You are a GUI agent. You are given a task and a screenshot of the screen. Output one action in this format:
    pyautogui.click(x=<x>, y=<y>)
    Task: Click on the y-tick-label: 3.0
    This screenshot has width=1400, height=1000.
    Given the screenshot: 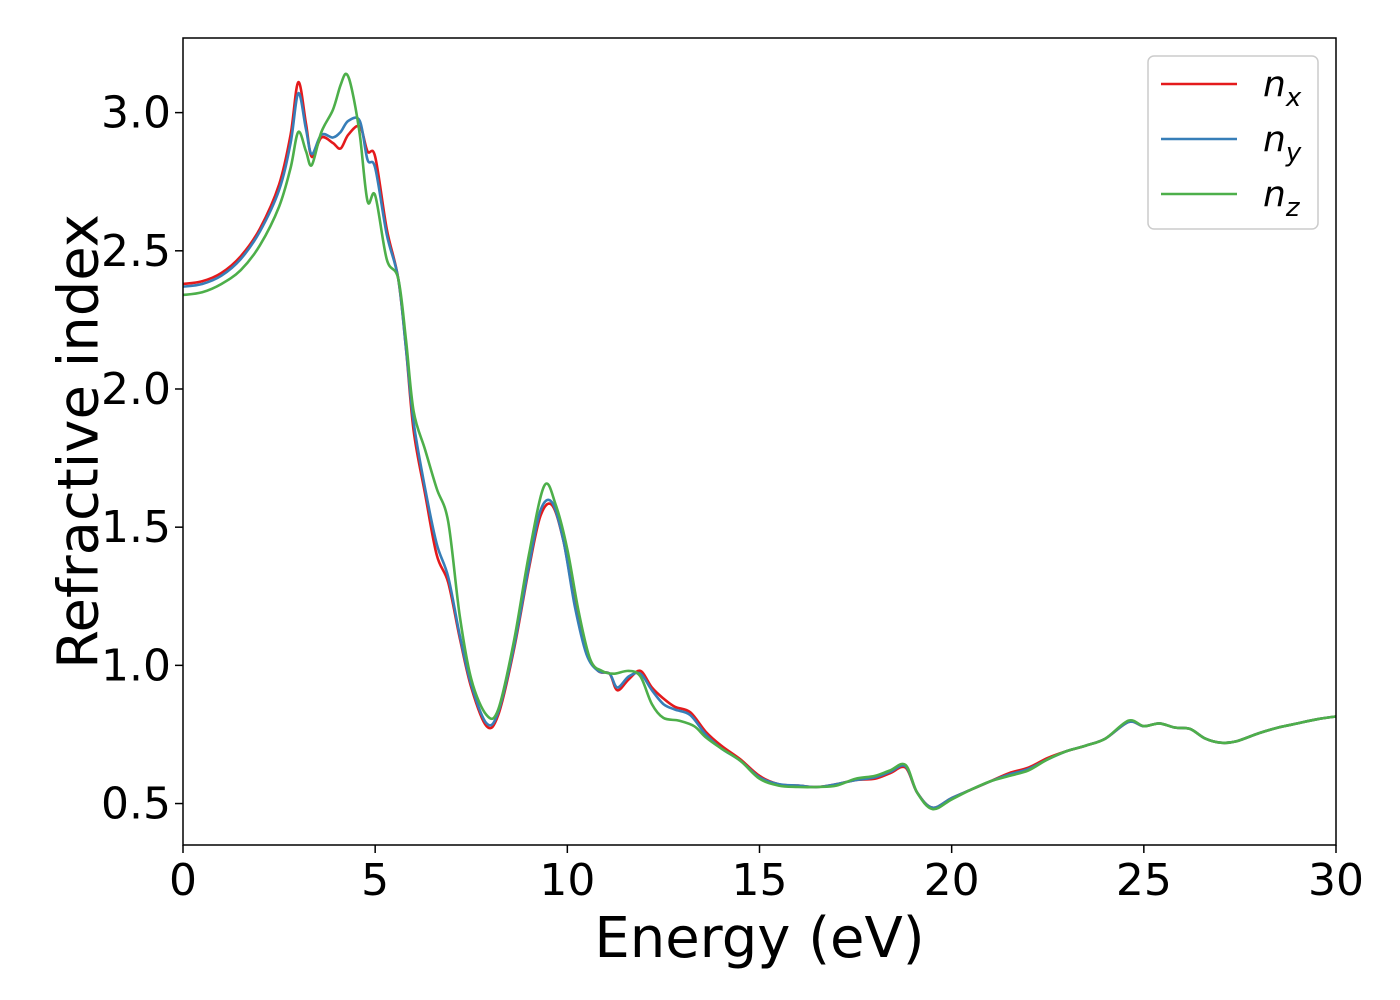 What is the action you would take?
    pyautogui.click(x=136, y=113)
    